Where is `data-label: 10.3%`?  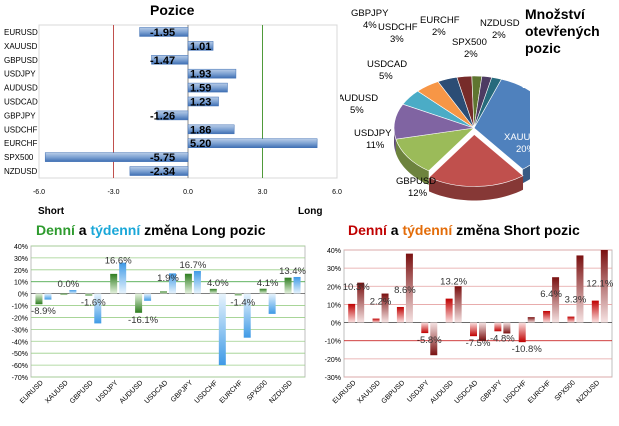
data-label: 10.3% is located at coordinates (356, 287).